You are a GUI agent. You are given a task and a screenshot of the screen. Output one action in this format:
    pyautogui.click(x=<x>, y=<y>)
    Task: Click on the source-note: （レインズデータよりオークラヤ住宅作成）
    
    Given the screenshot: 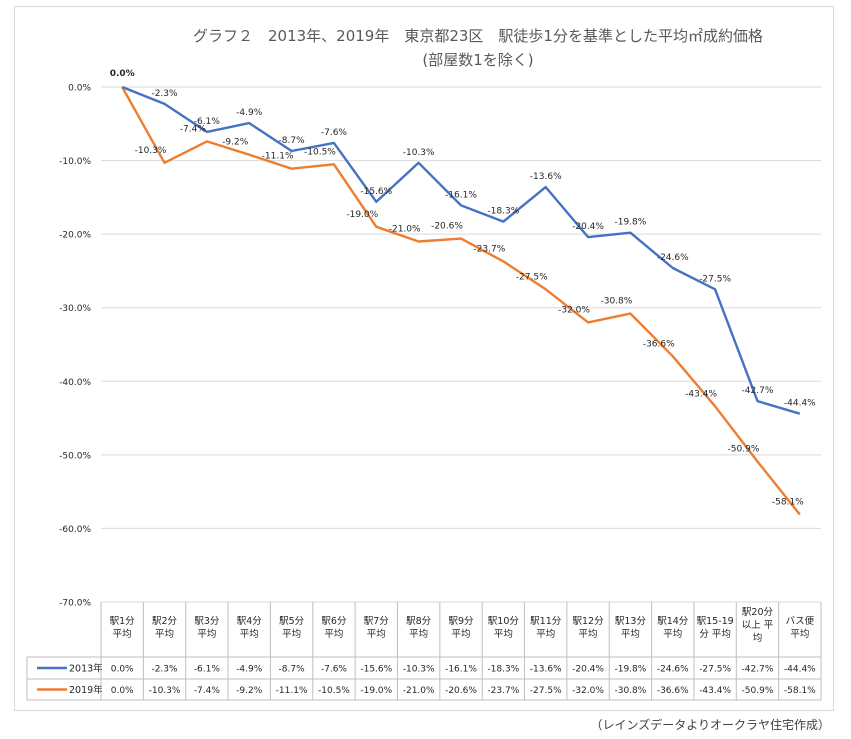 What is the action you would take?
    pyautogui.click(x=710, y=725)
    